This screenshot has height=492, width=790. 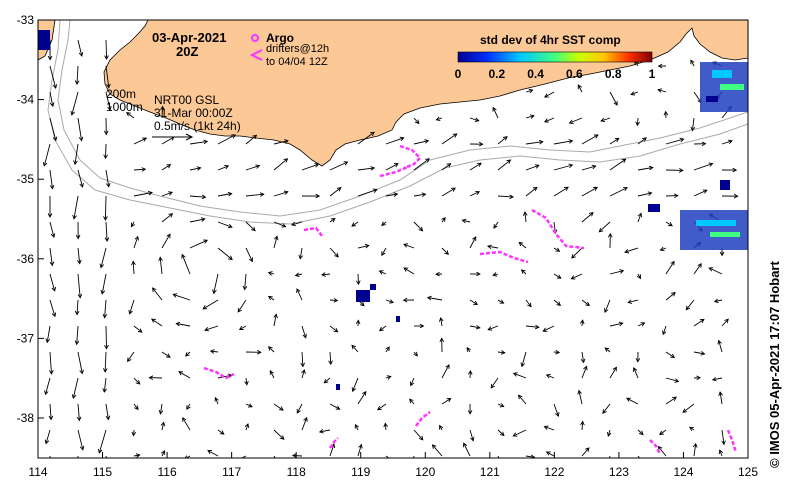 I want to click on product-date: 31-Mar 00:00Z, so click(x=193, y=113).